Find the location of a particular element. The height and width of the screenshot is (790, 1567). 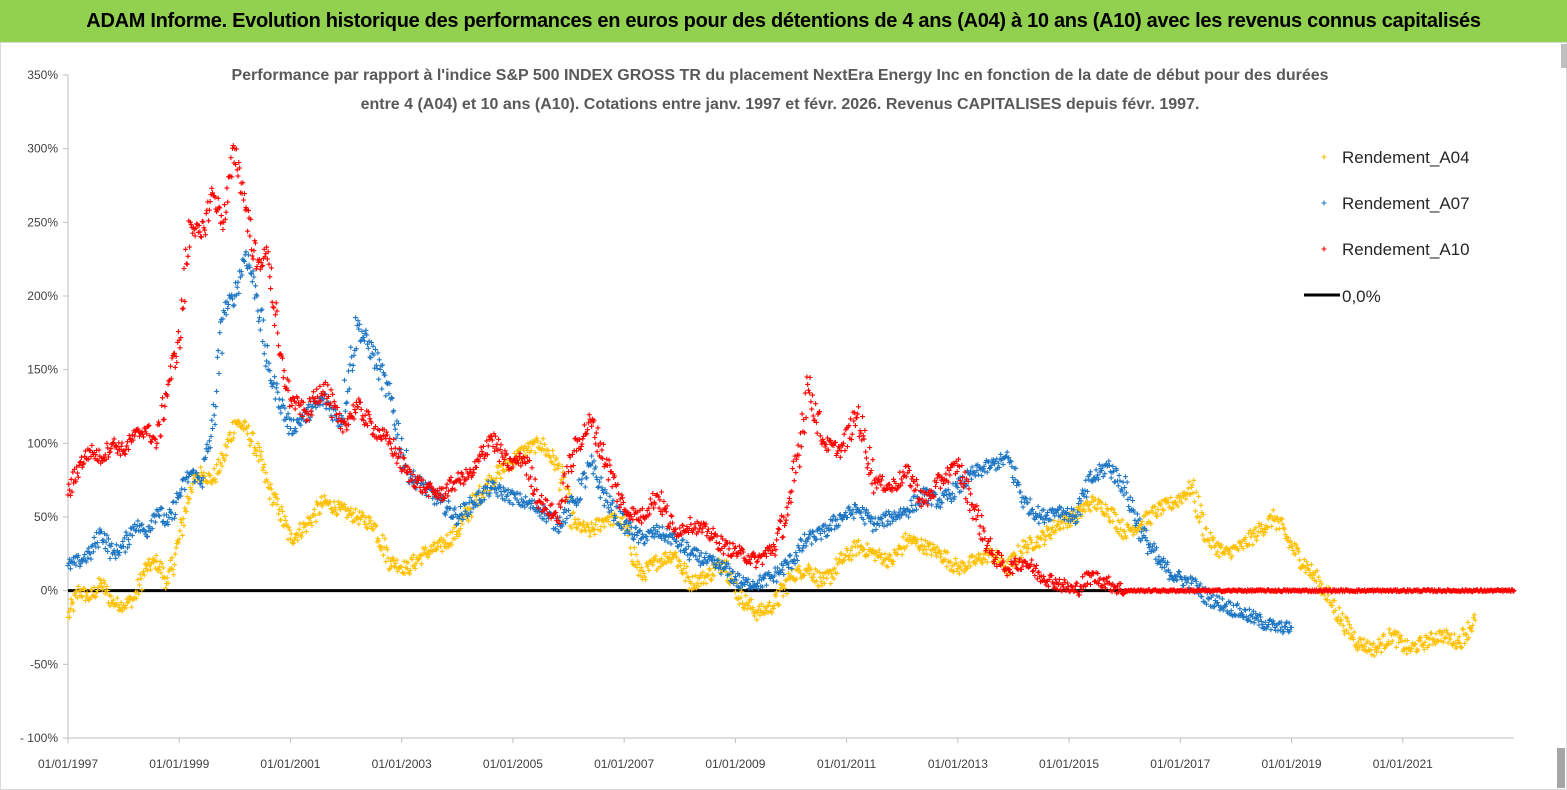

y-tick-label: 300% is located at coordinates (42, 149).